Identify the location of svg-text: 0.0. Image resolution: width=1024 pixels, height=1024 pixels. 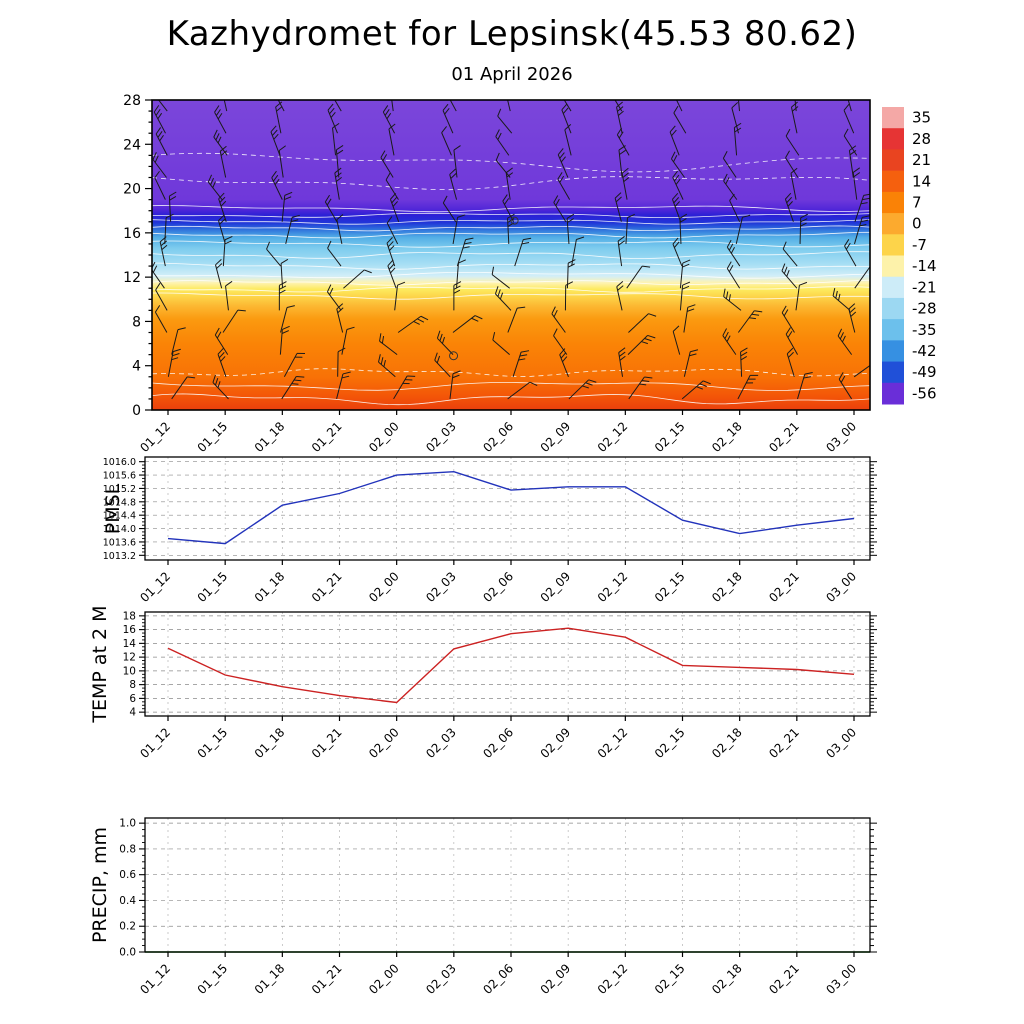
(127, 953).